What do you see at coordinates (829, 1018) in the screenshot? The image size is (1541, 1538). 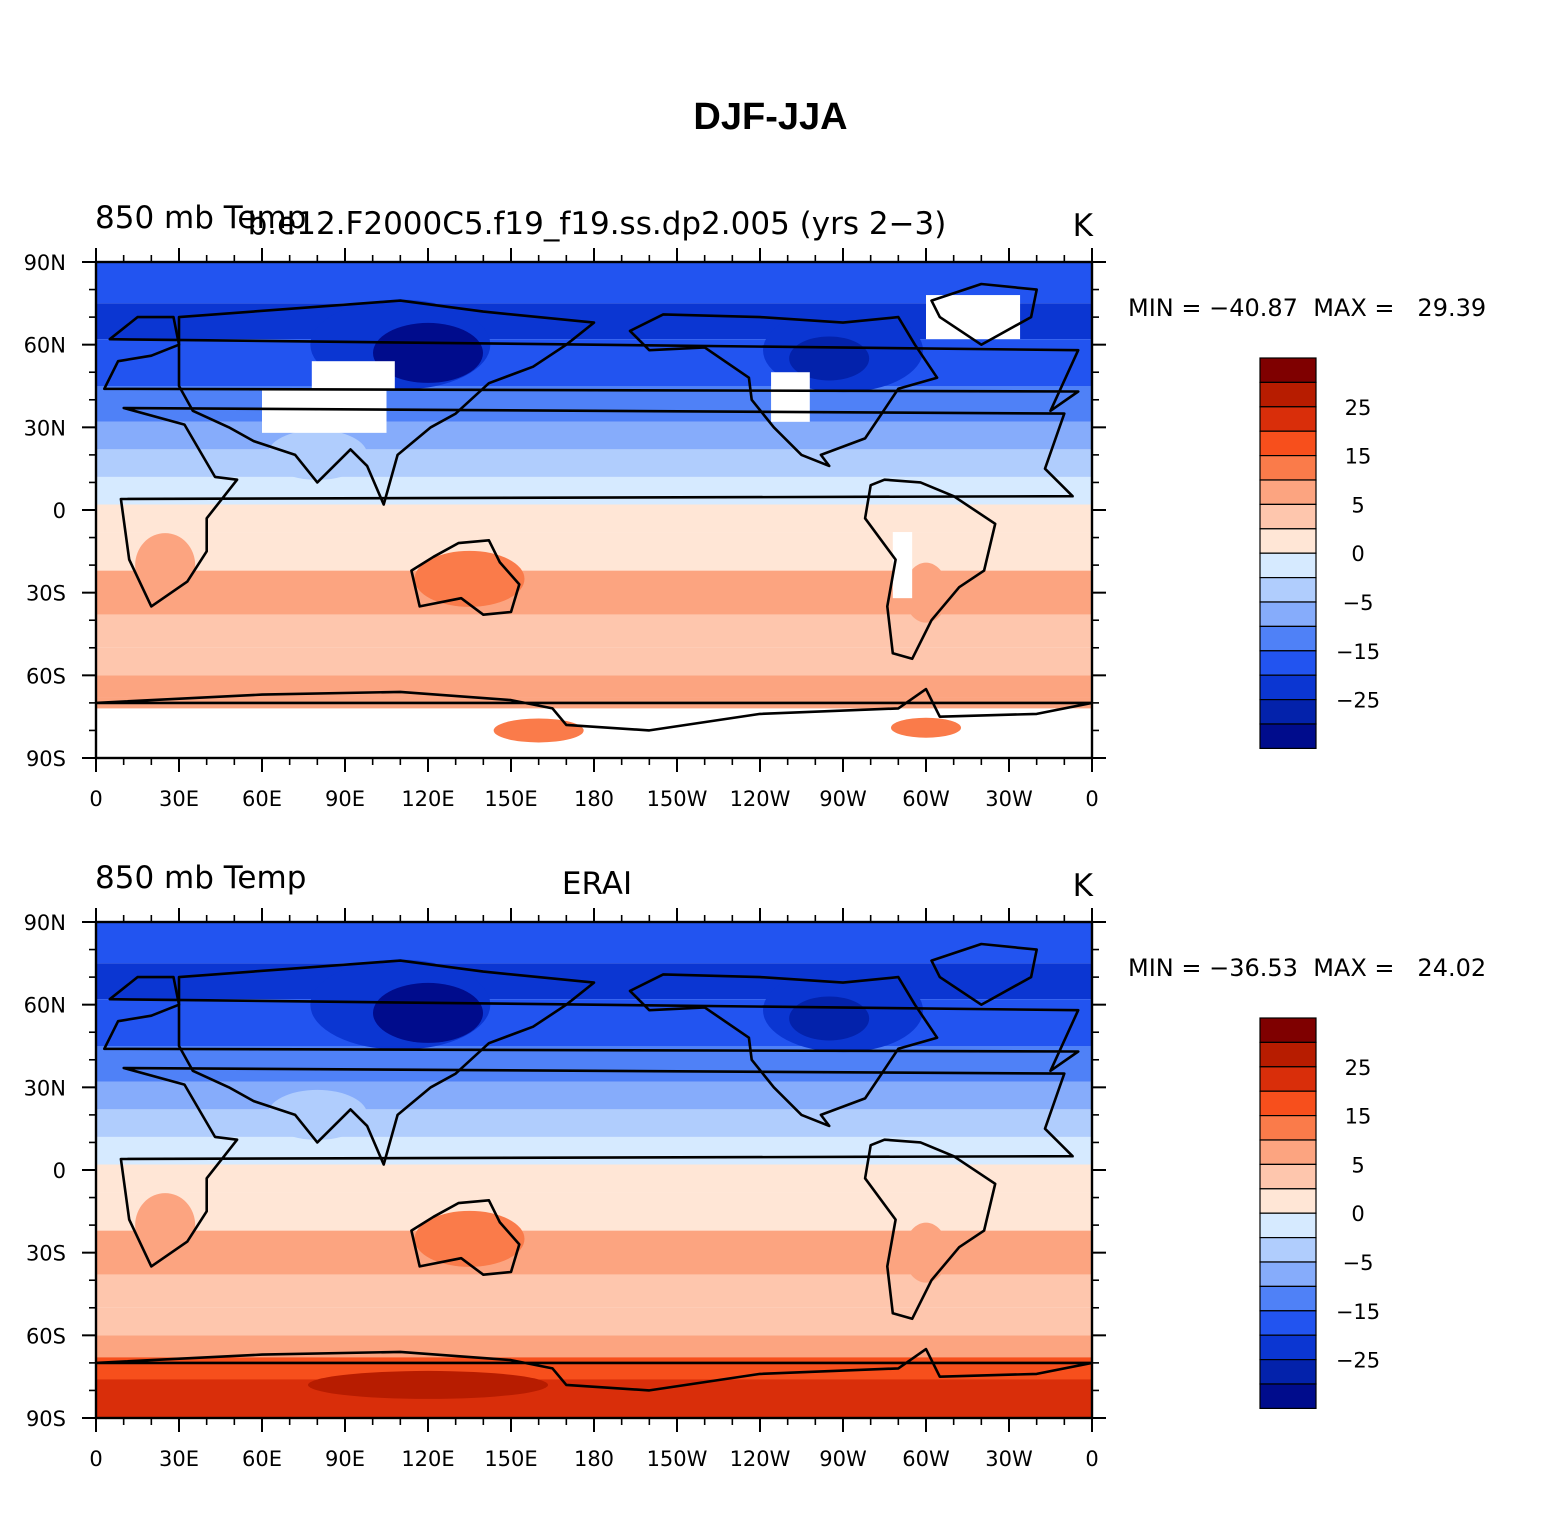 I see `canada-core` at bounding box center [829, 1018].